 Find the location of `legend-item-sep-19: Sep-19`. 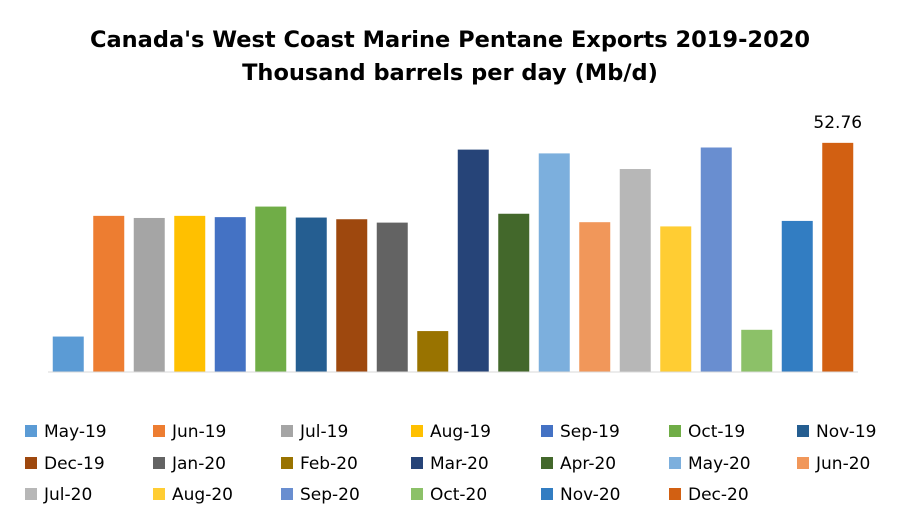

legend-item-sep-19: Sep-19 is located at coordinates (580, 432).